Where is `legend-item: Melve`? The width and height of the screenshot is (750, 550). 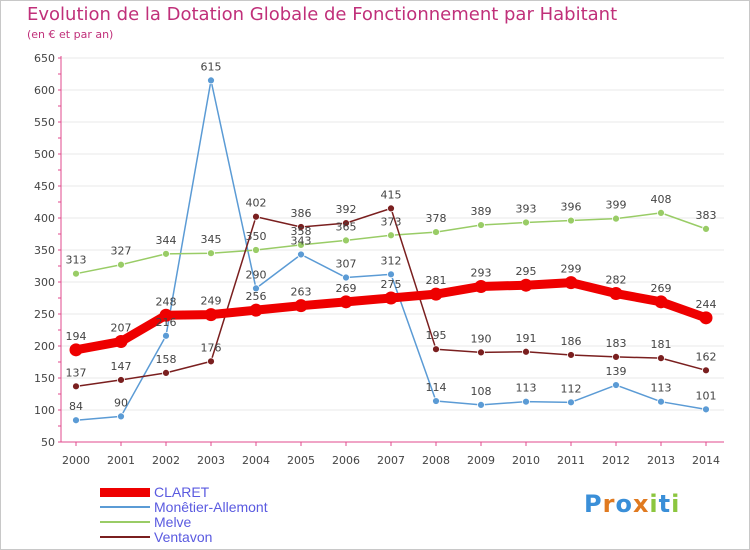 legend-item: Melve is located at coordinates (145, 522).